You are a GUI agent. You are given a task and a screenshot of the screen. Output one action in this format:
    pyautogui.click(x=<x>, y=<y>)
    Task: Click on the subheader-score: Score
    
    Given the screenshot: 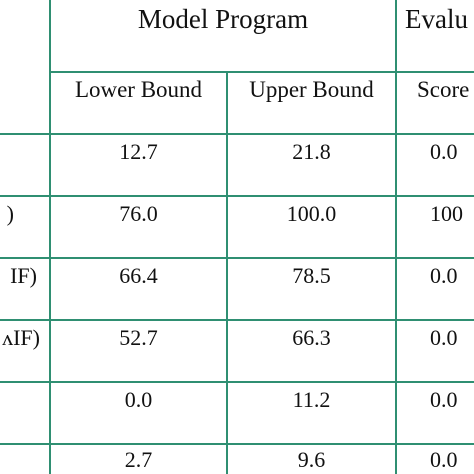 What is the action you would take?
    pyautogui.click(x=443, y=89)
    